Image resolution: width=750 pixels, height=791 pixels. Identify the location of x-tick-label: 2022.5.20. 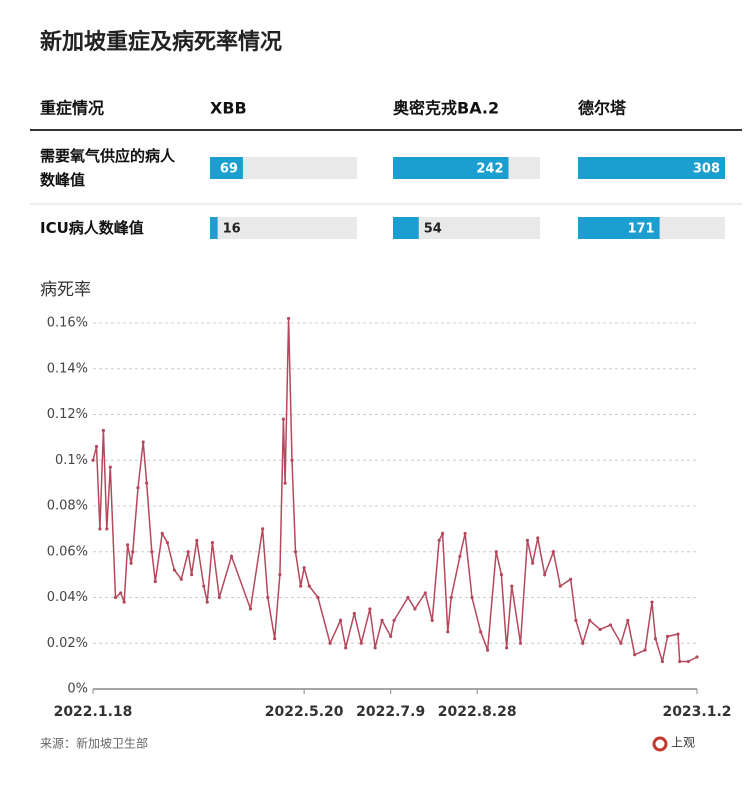
(304, 712).